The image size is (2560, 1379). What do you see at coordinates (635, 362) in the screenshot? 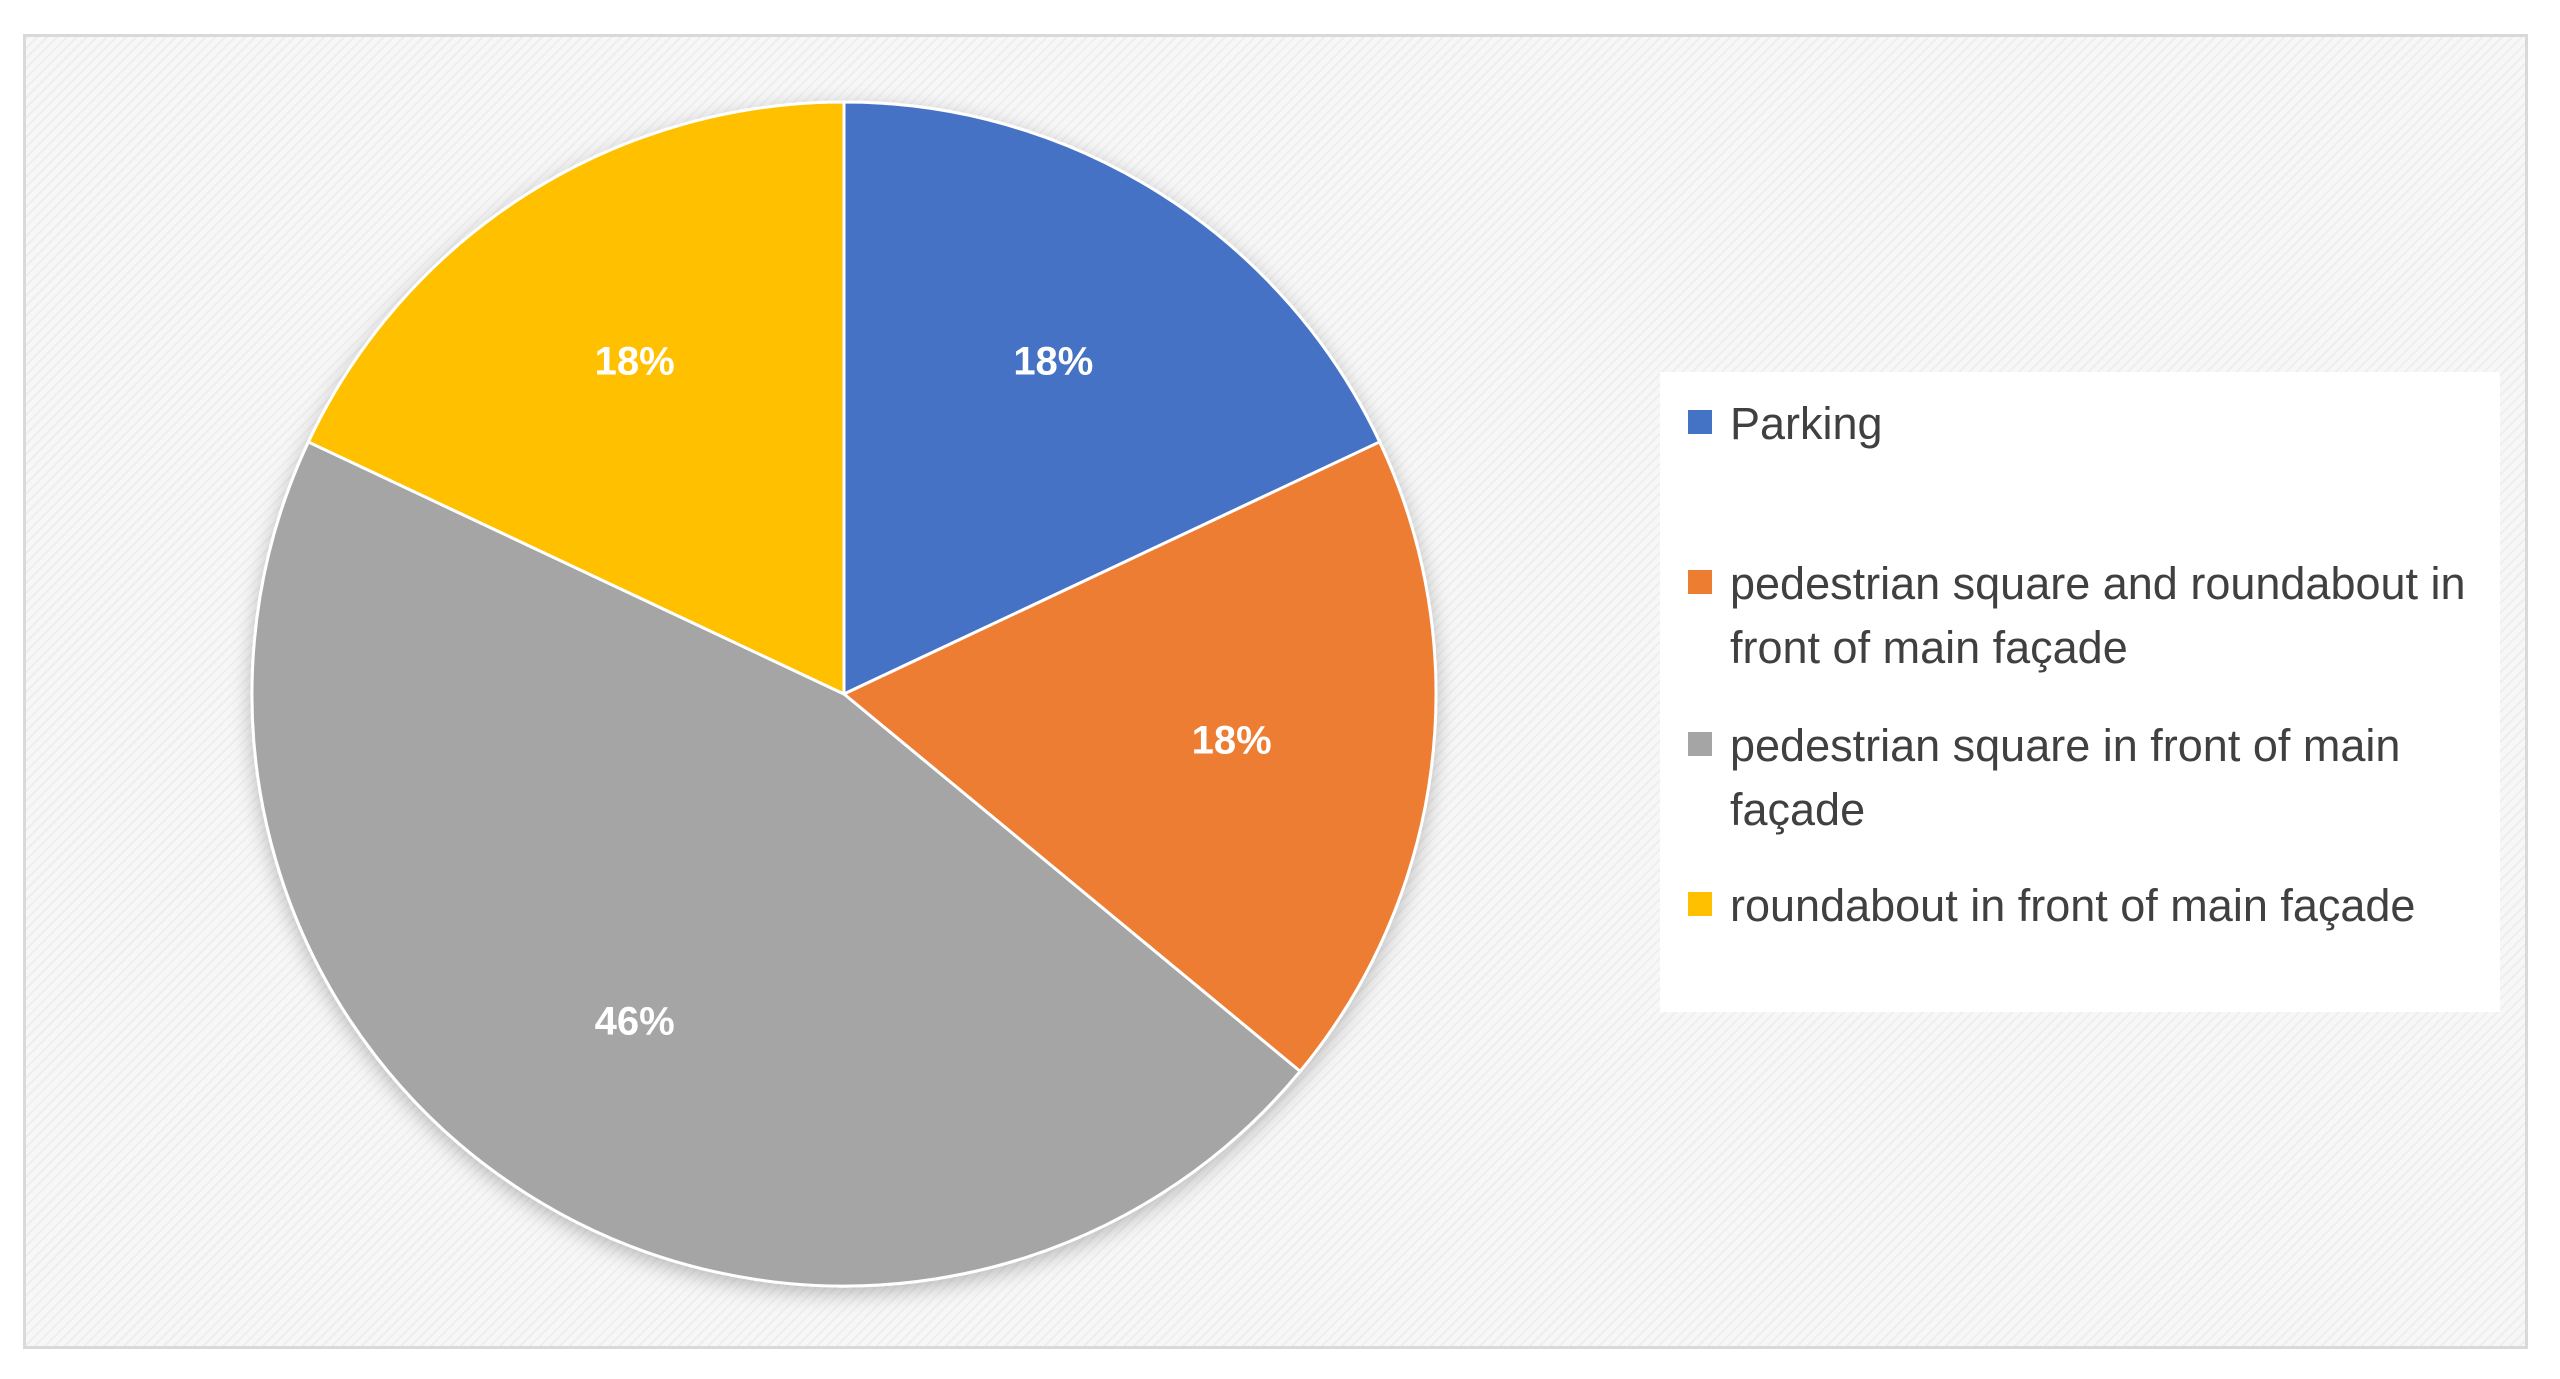
I see `data-label-3: 18%` at bounding box center [635, 362].